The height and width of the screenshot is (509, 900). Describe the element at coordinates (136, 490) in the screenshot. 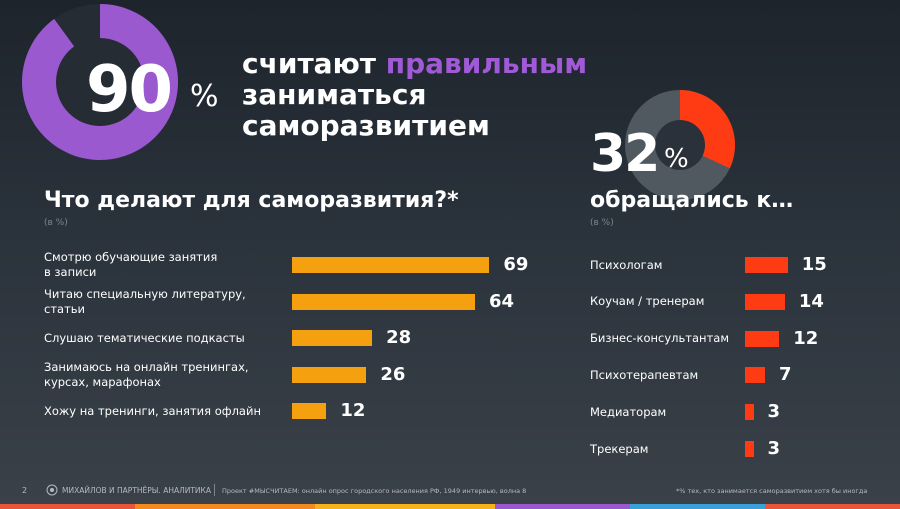

I see `company-name: МИХАЙЛОВ И ПАРТНЁРЫ. АНАЛИТИКА` at that location.